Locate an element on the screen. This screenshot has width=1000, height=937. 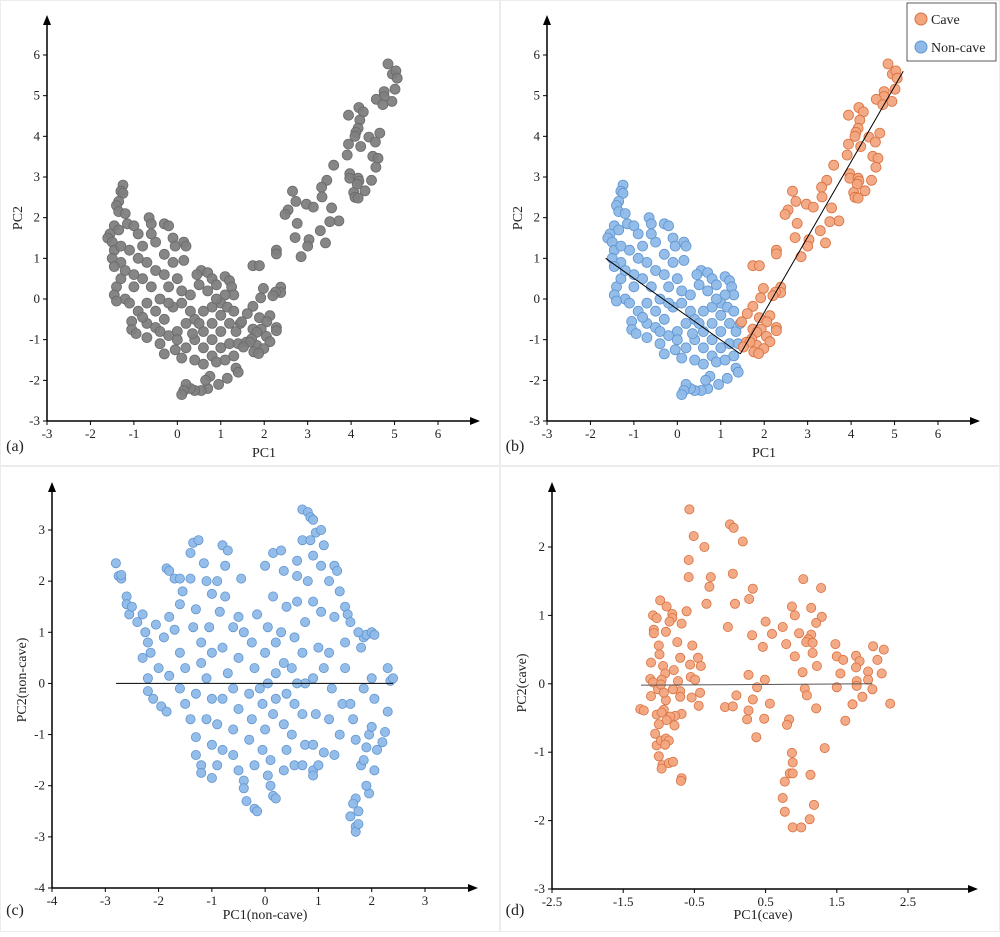
y-axis-label: PC2 is located at coordinates (18, 218).